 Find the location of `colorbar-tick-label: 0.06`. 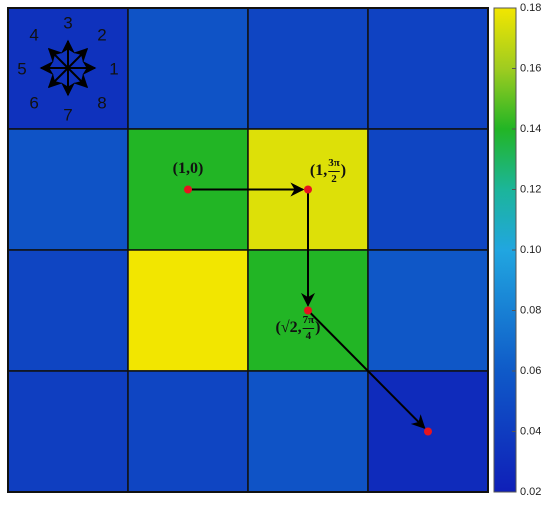

colorbar-tick-label: 0.06 is located at coordinates (530, 371).